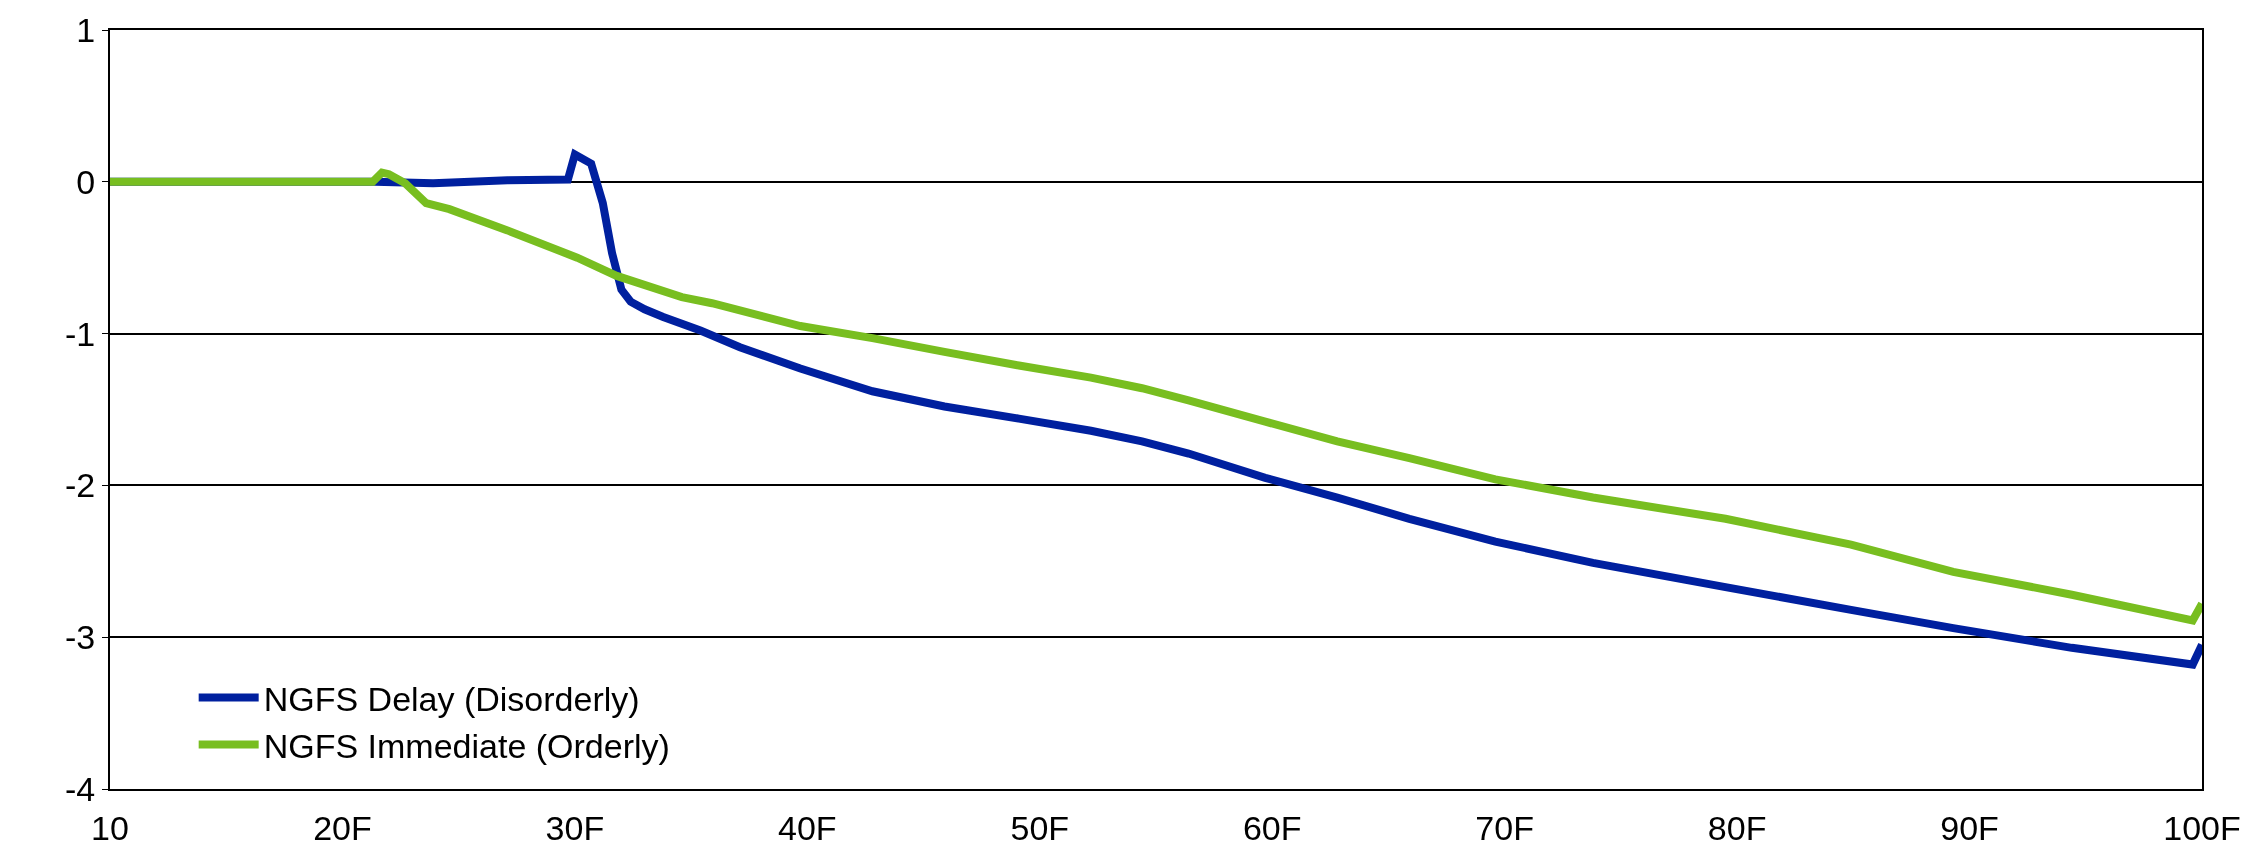 The height and width of the screenshot is (859, 2242). Describe the element at coordinates (1040, 827) in the screenshot. I see `x-tick-label: 50F` at that location.